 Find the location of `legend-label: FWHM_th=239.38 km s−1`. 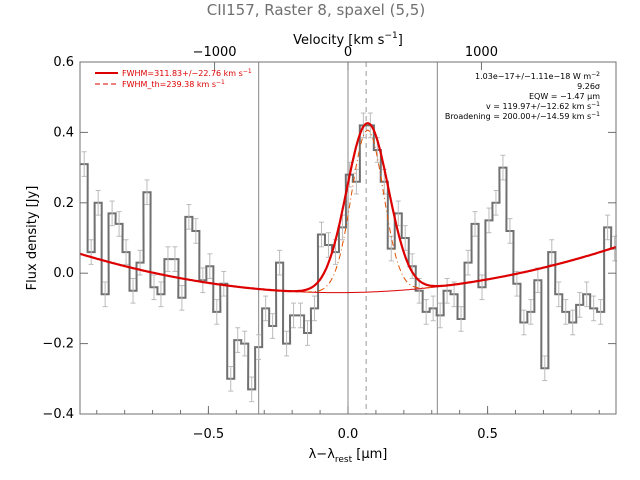

legend-label: FWHM_th=239.38 km s−1 is located at coordinates (173, 84).